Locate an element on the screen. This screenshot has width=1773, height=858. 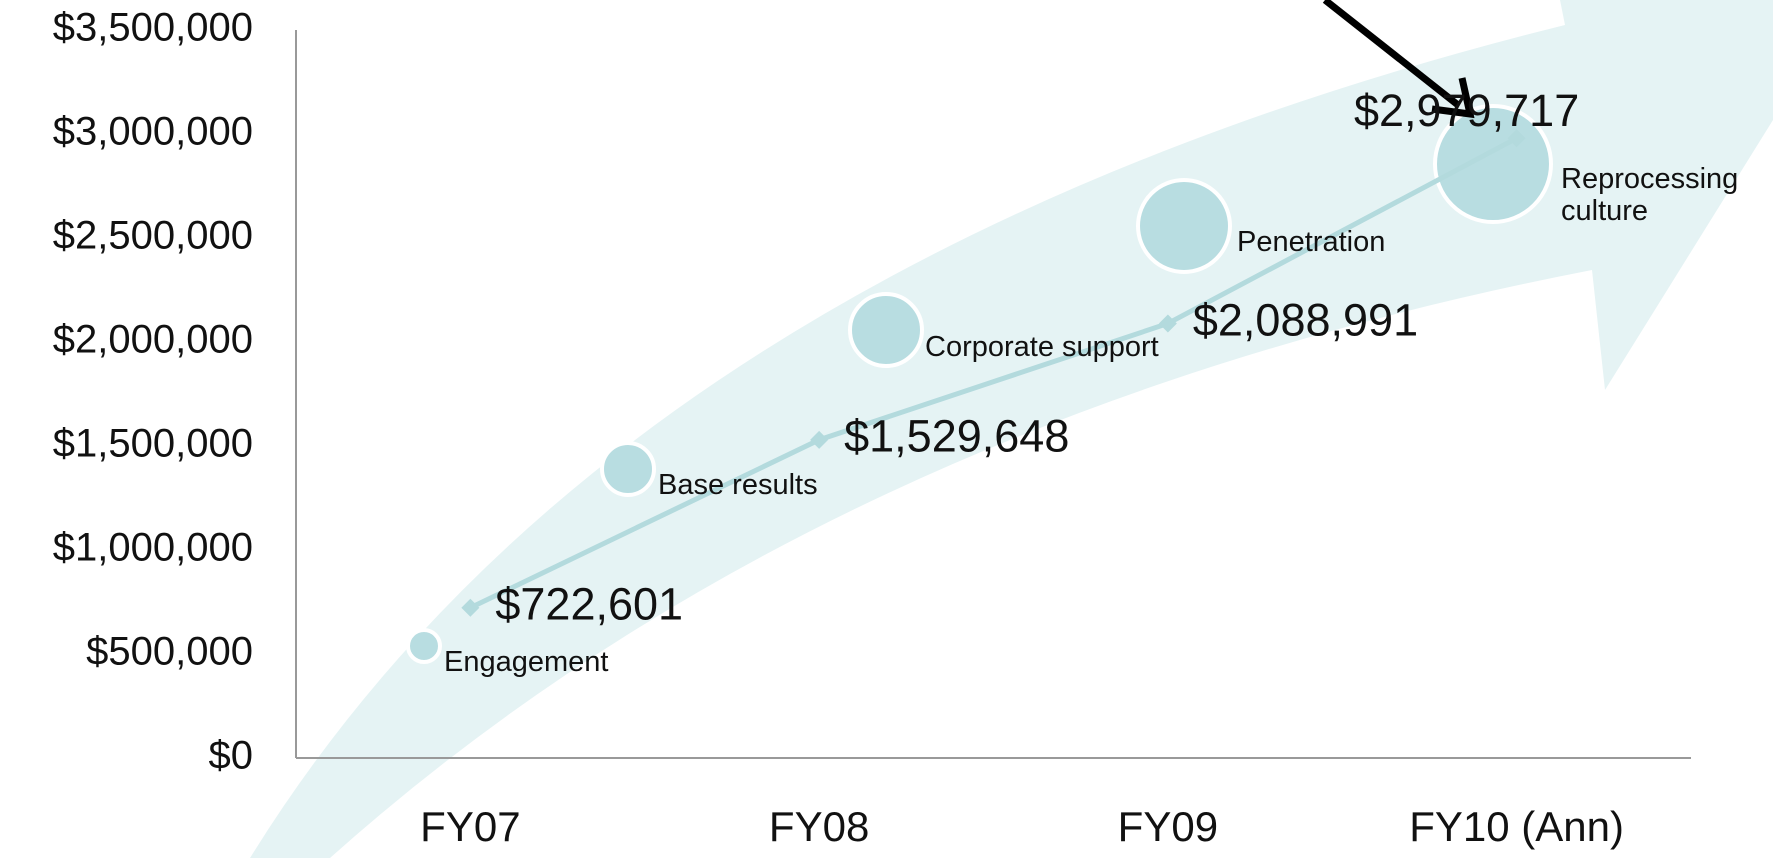
stage-label: Engagement is located at coordinates (526, 662).